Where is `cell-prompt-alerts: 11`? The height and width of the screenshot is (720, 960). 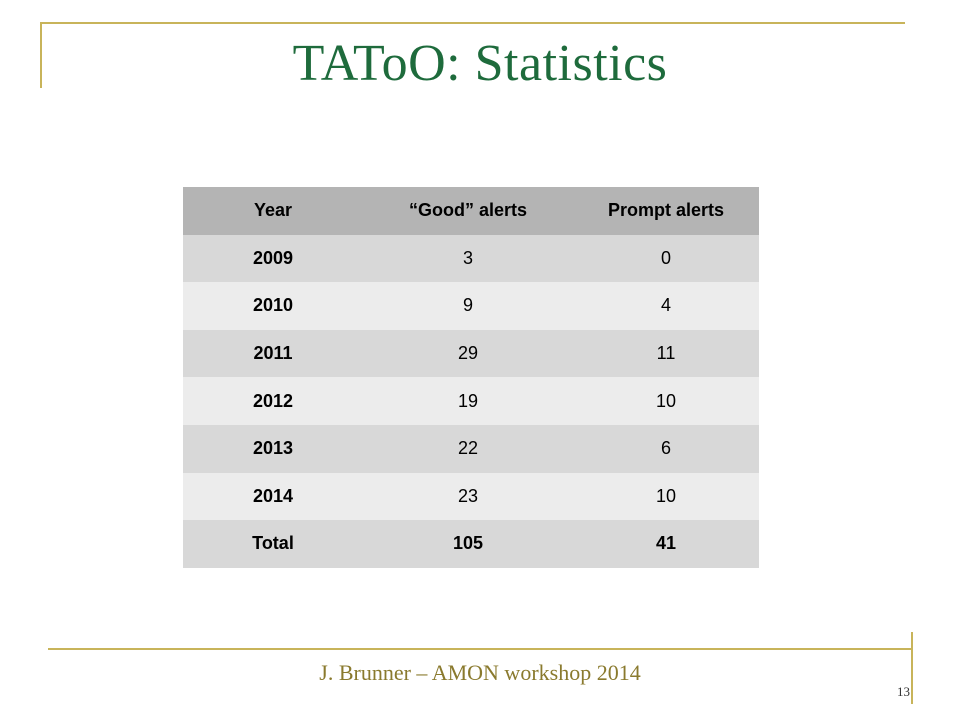
cell-prompt-alerts: 11 is located at coordinates (666, 353).